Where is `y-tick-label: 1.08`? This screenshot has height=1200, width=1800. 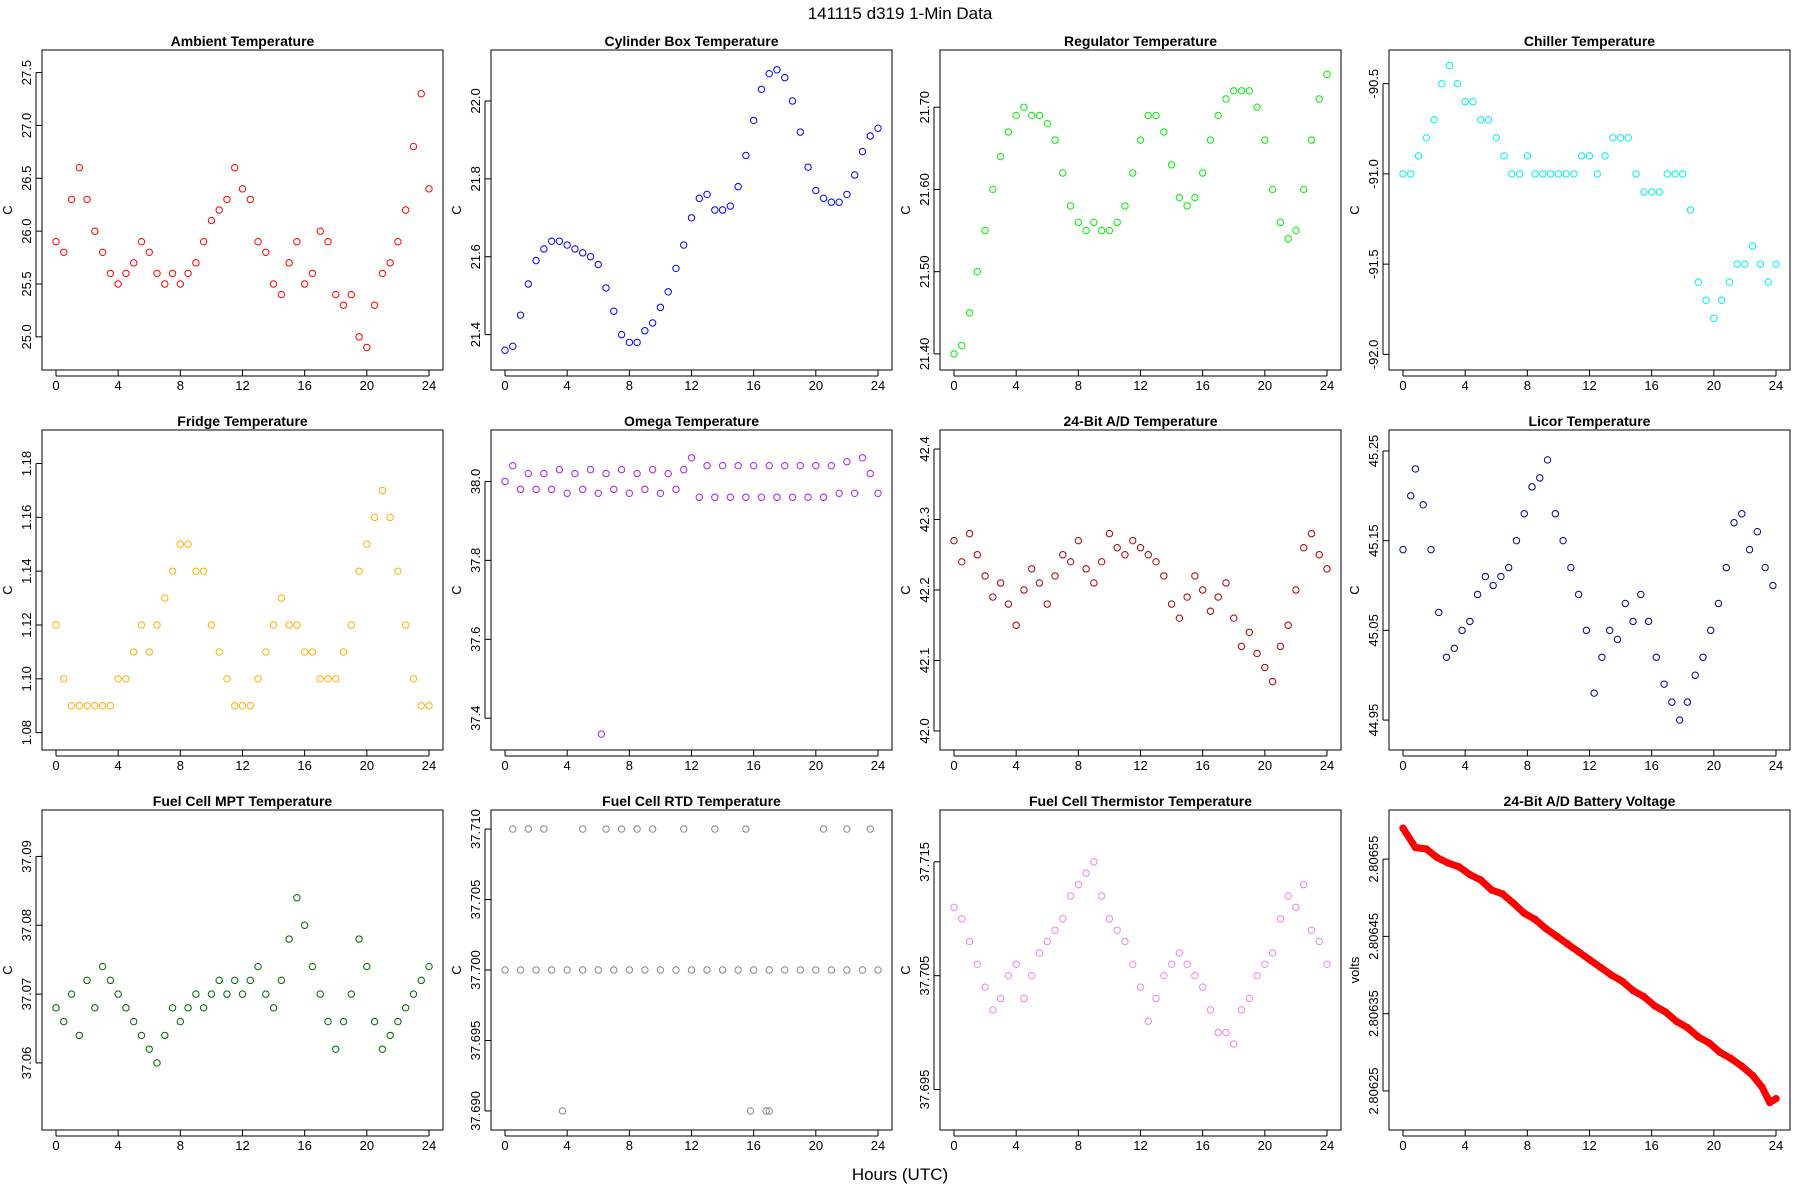
y-tick-label: 1.08 is located at coordinates (26, 732).